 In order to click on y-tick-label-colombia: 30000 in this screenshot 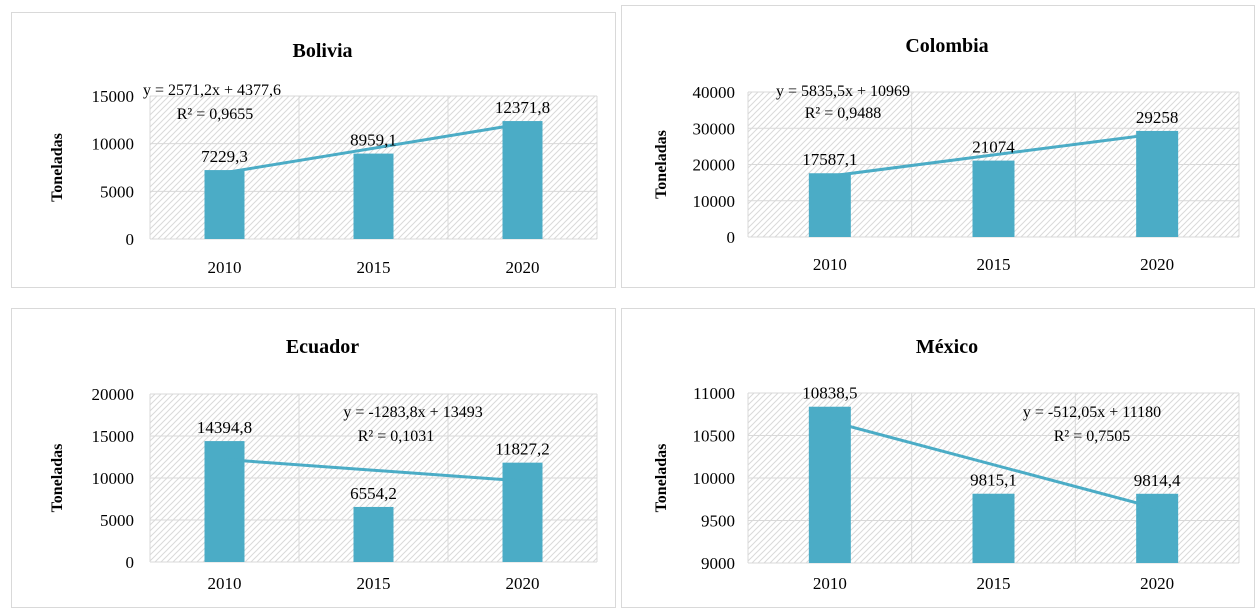, I will do `click(714, 128)`.